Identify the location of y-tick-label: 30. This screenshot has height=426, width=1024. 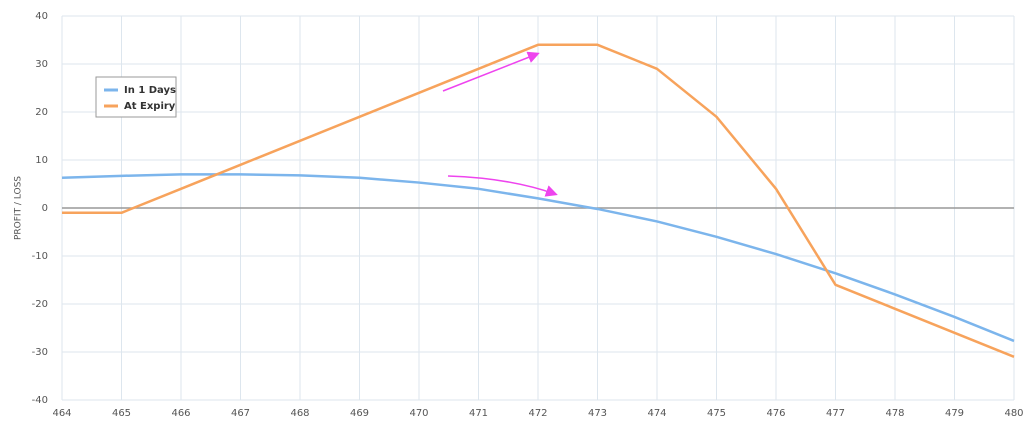
(41, 64).